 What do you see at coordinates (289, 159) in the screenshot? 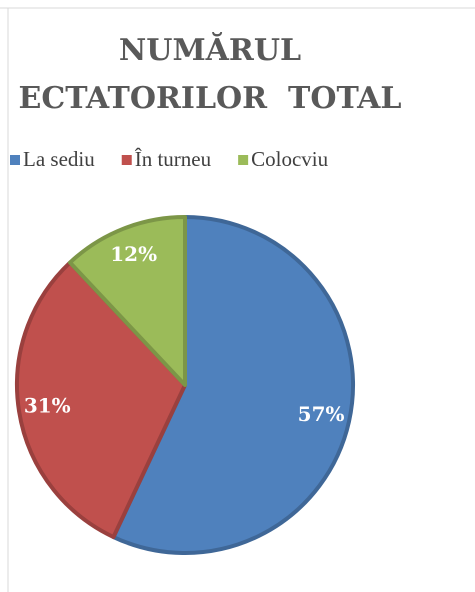
I see `legend-label: Colocviu` at bounding box center [289, 159].